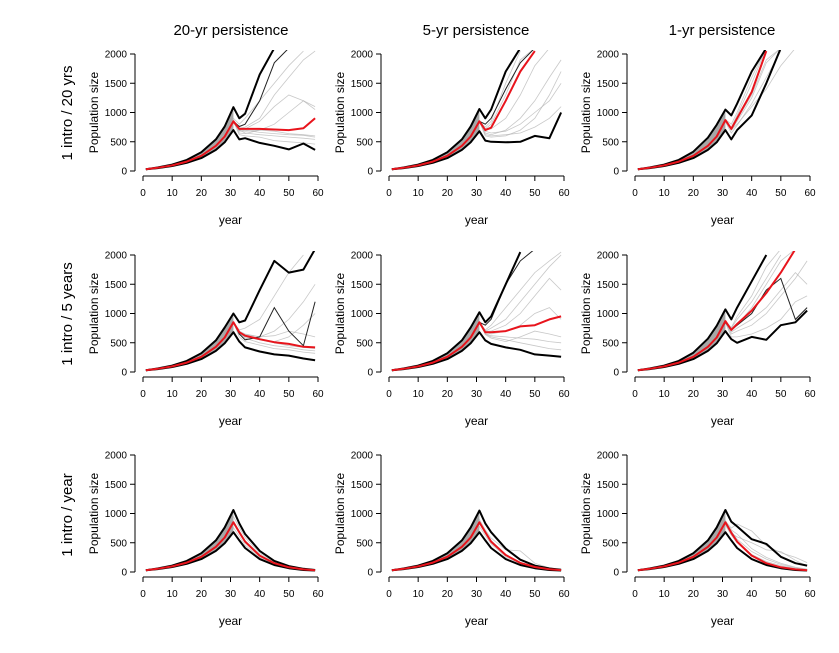 The height and width of the screenshot is (653, 839). I want to click on row-title-2: 1 intro / year, so click(67, 514).